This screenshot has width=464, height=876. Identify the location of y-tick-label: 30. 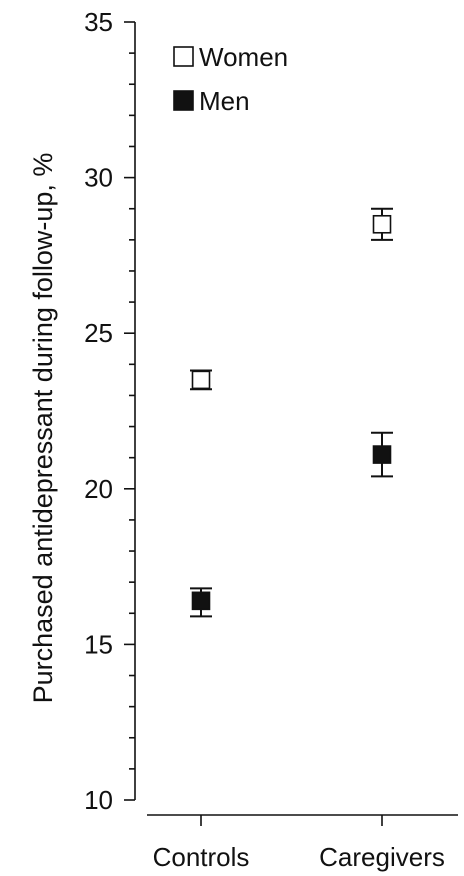
(98, 178).